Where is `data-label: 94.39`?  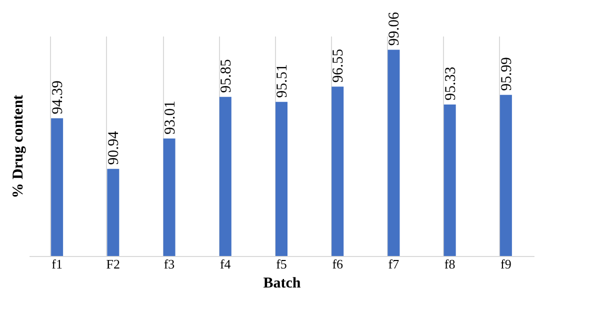
data-label: 94.39 is located at coordinates (58, 97).